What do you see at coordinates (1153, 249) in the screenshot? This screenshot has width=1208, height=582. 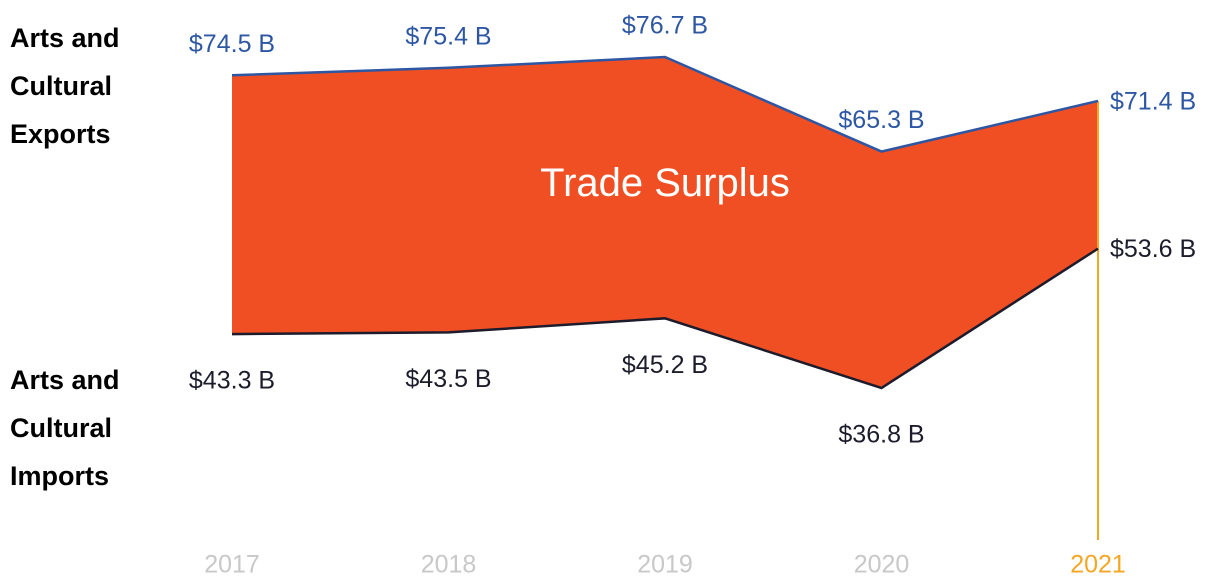 I see `value-label: $53.6 B` at bounding box center [1153, 249].